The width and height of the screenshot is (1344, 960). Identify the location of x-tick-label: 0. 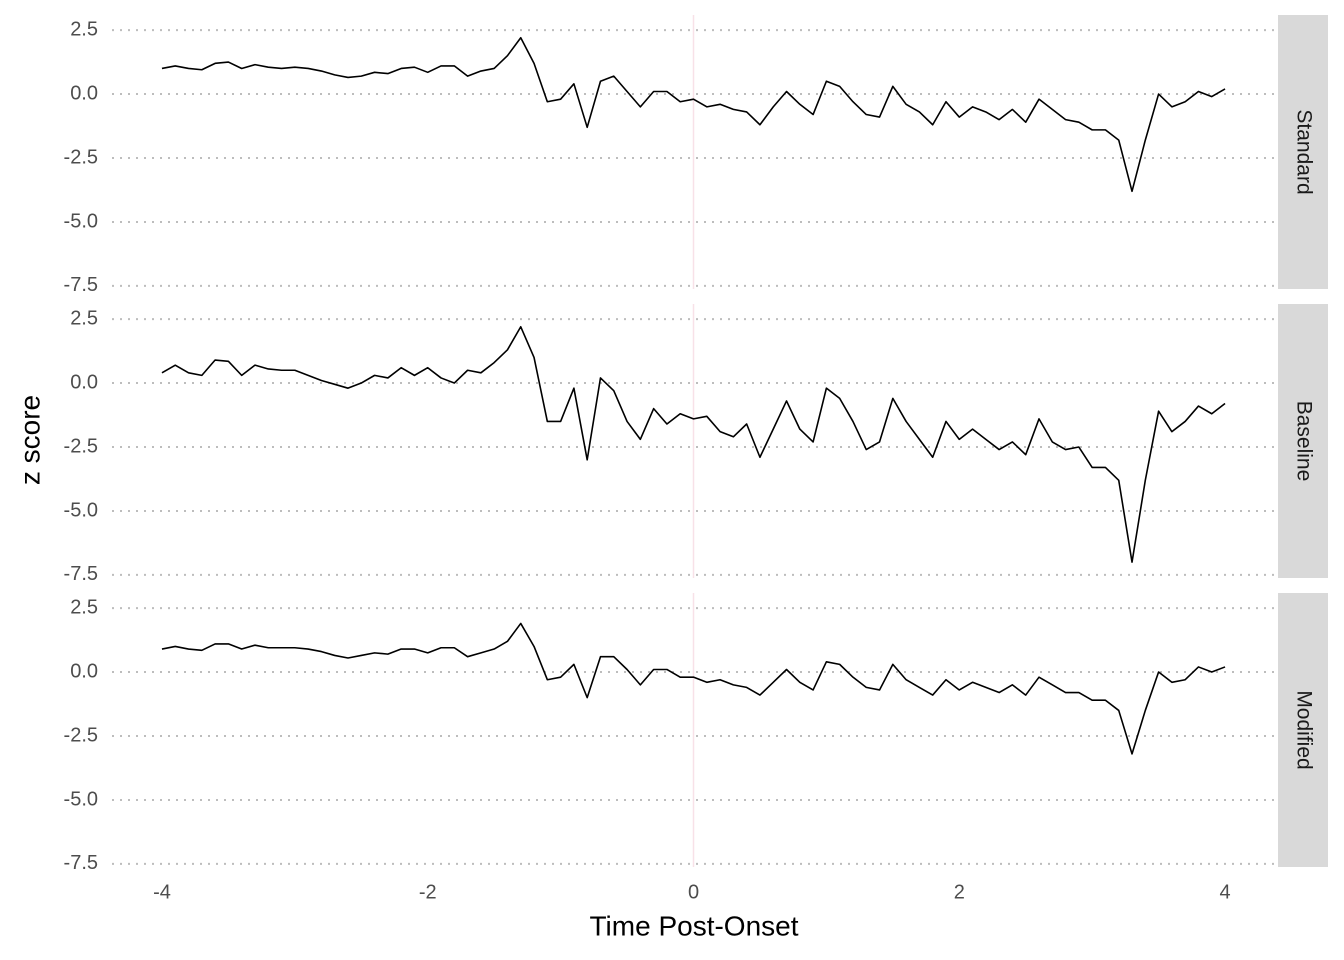
(693, 892).